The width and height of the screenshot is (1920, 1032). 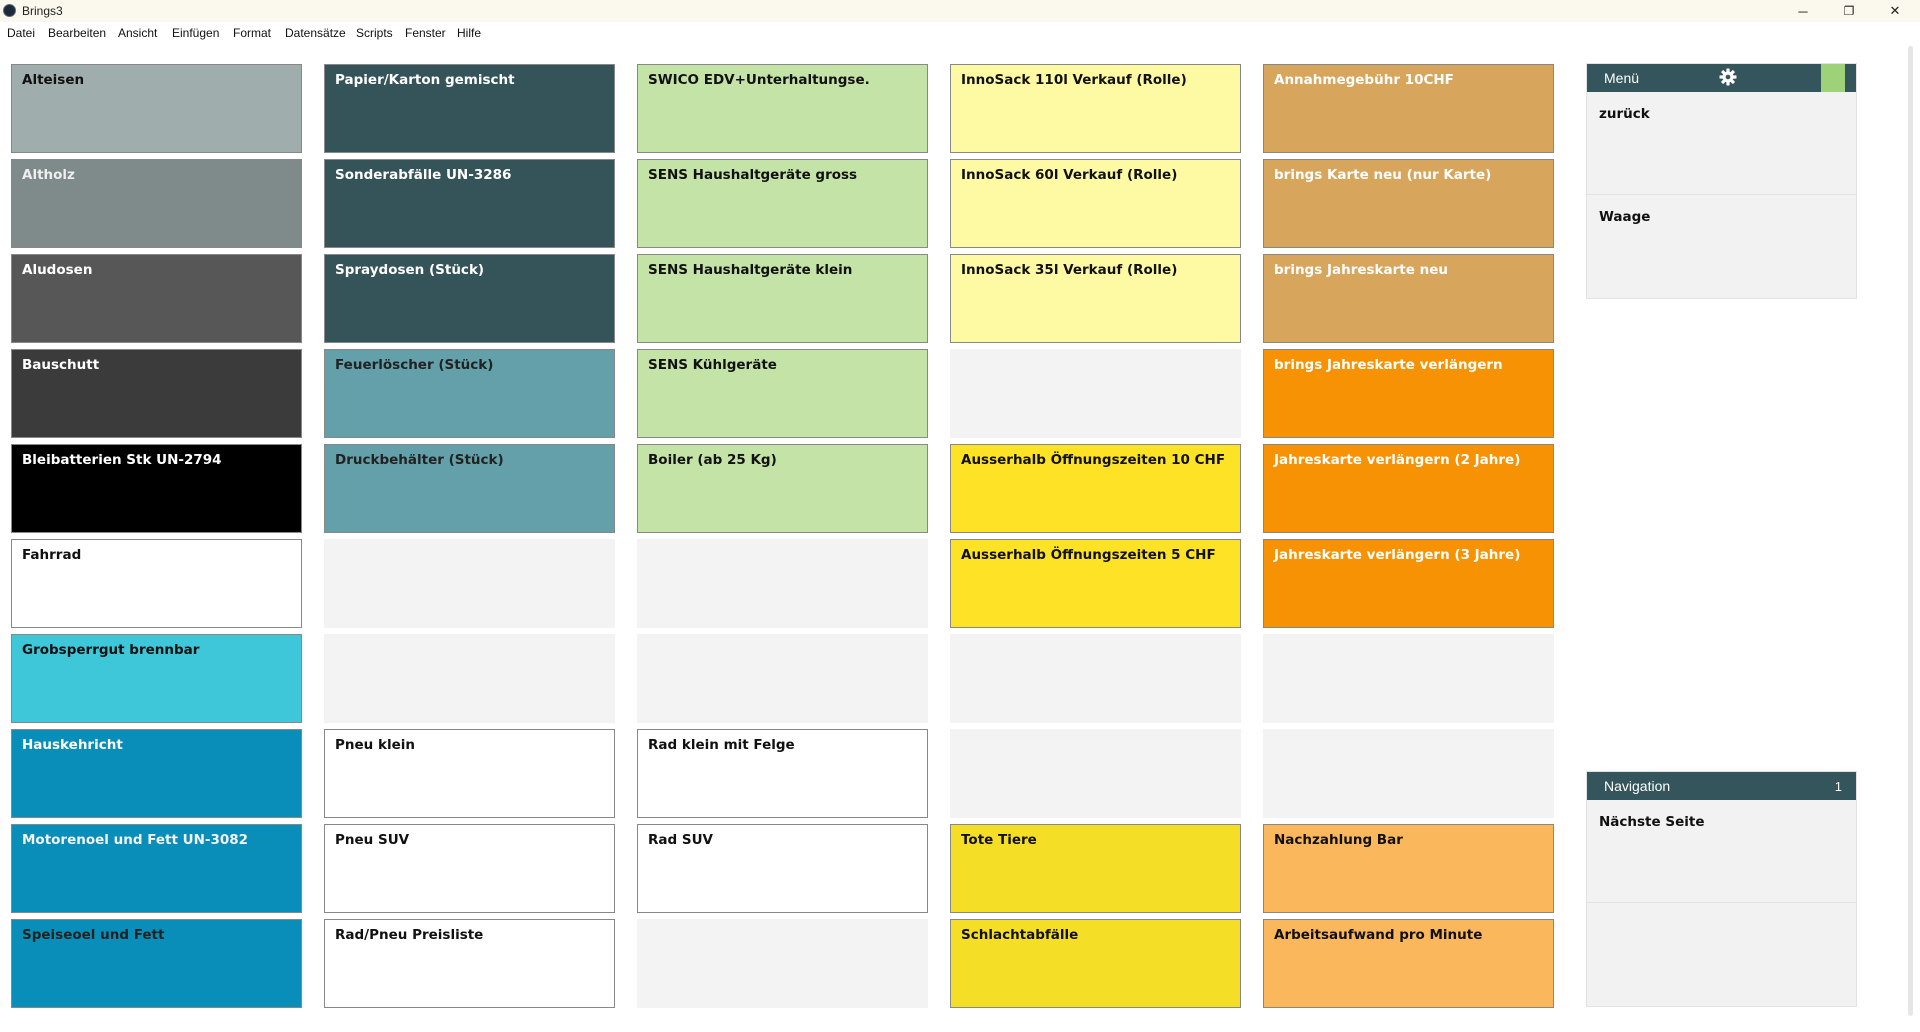 What do you see at coordinates (1408, 488) in the screenshot?
I see `tile-button: Jahreskarte verlängern (2 Jahre)` at bounding box center [1408, 488].